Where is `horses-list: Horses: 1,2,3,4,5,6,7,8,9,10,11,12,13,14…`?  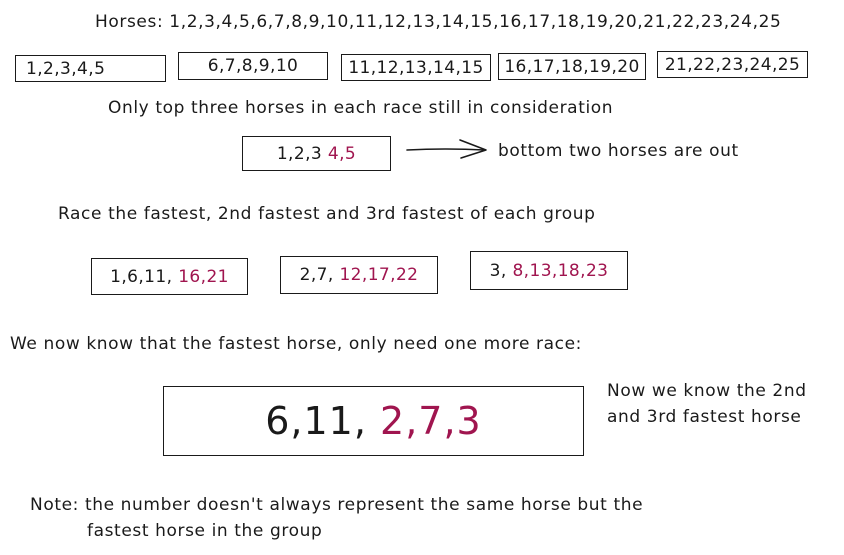
horses-list: Horses: 1,2,3,4,5,6,7,8,9,10,11,12,13,14… is located at coordinates (438, 22).